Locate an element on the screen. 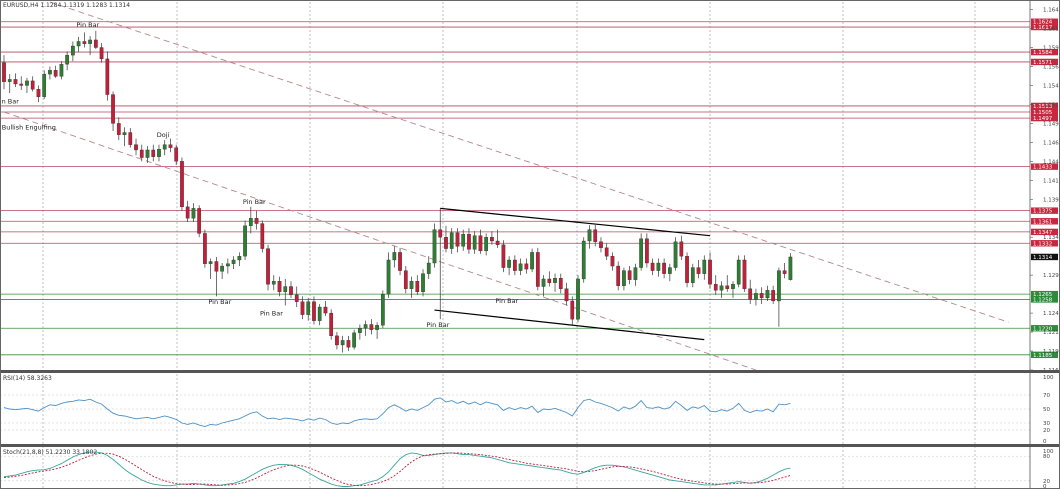  axis-tick-label: 1.1440 is located at coordinates (1051, 162).